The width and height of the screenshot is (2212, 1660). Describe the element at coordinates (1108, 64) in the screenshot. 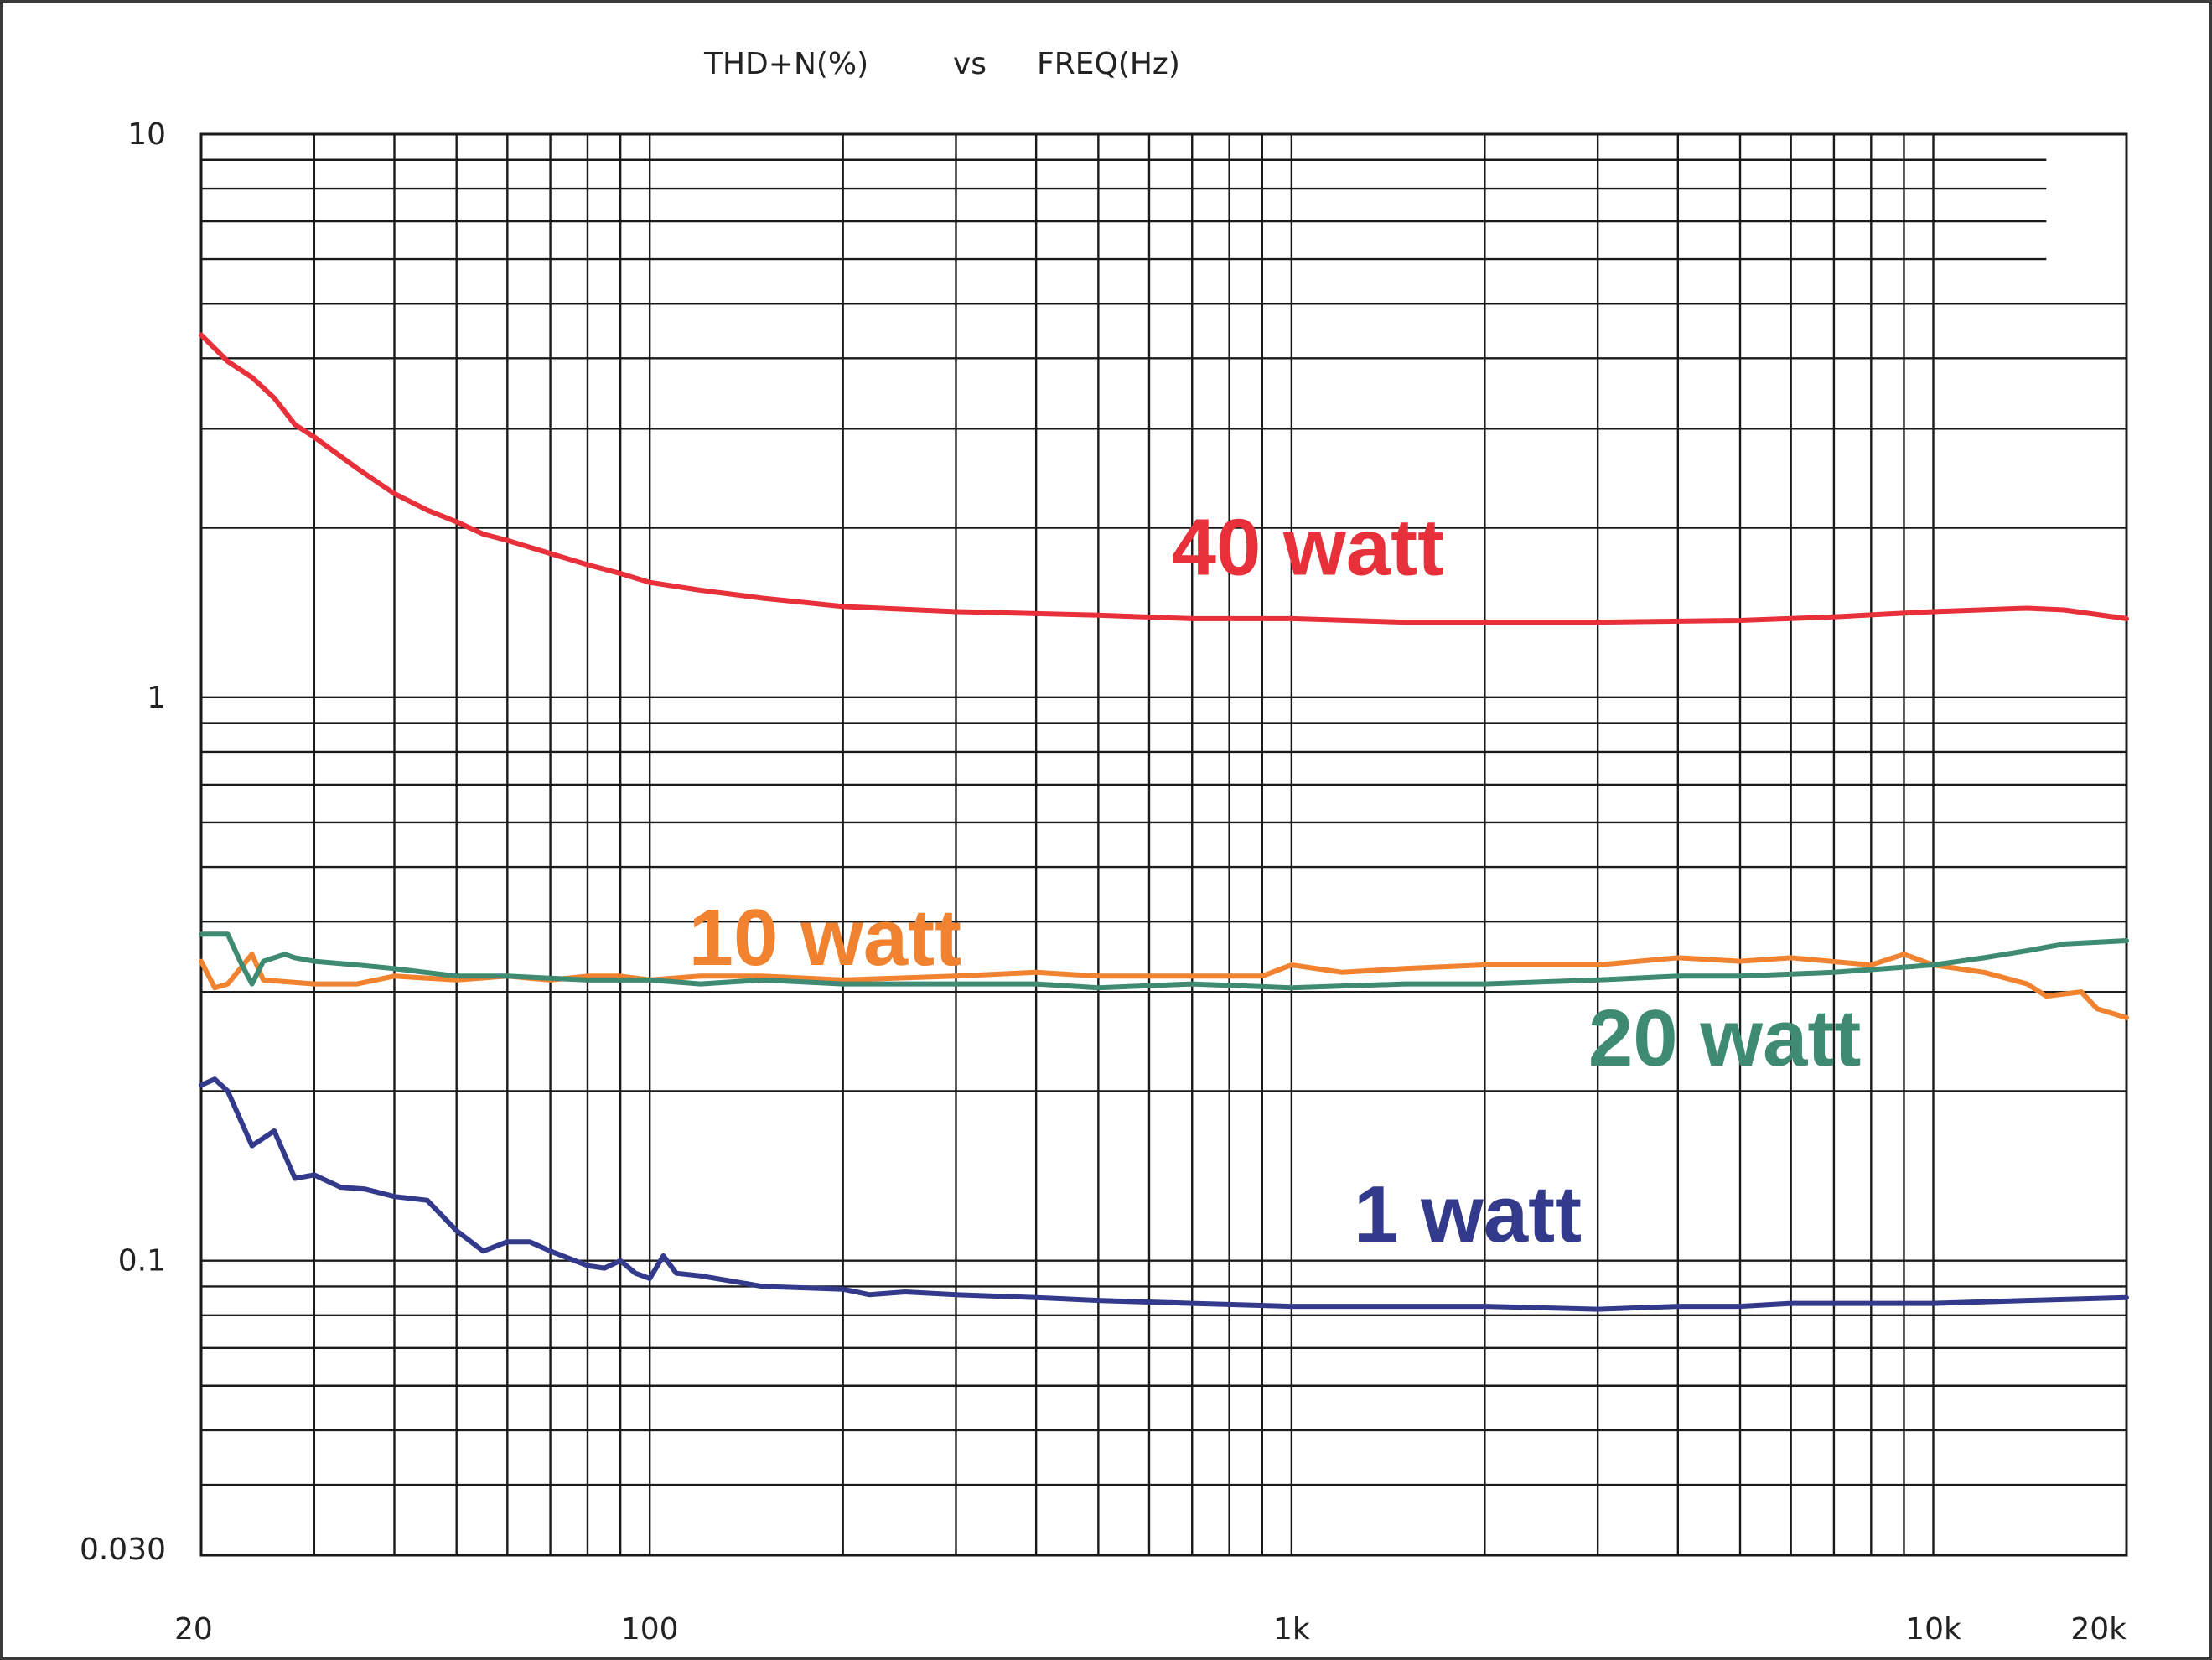

I see `title-x-quantity: FREQ(Hz)` at that location.